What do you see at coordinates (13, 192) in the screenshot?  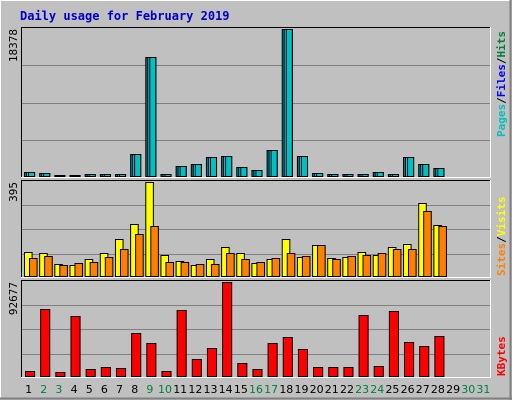 I see `ymax-label: 395` at bounding box center [13, 192].